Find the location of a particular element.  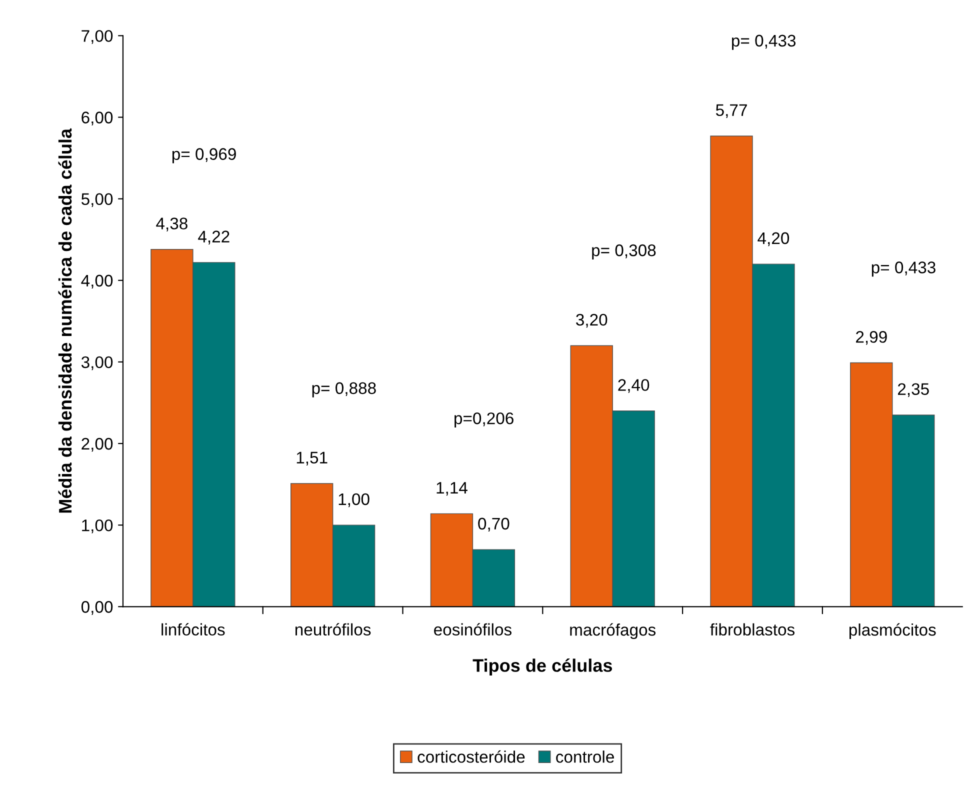

y-tick-label: 2,00 is located at coordinates (97, 445).